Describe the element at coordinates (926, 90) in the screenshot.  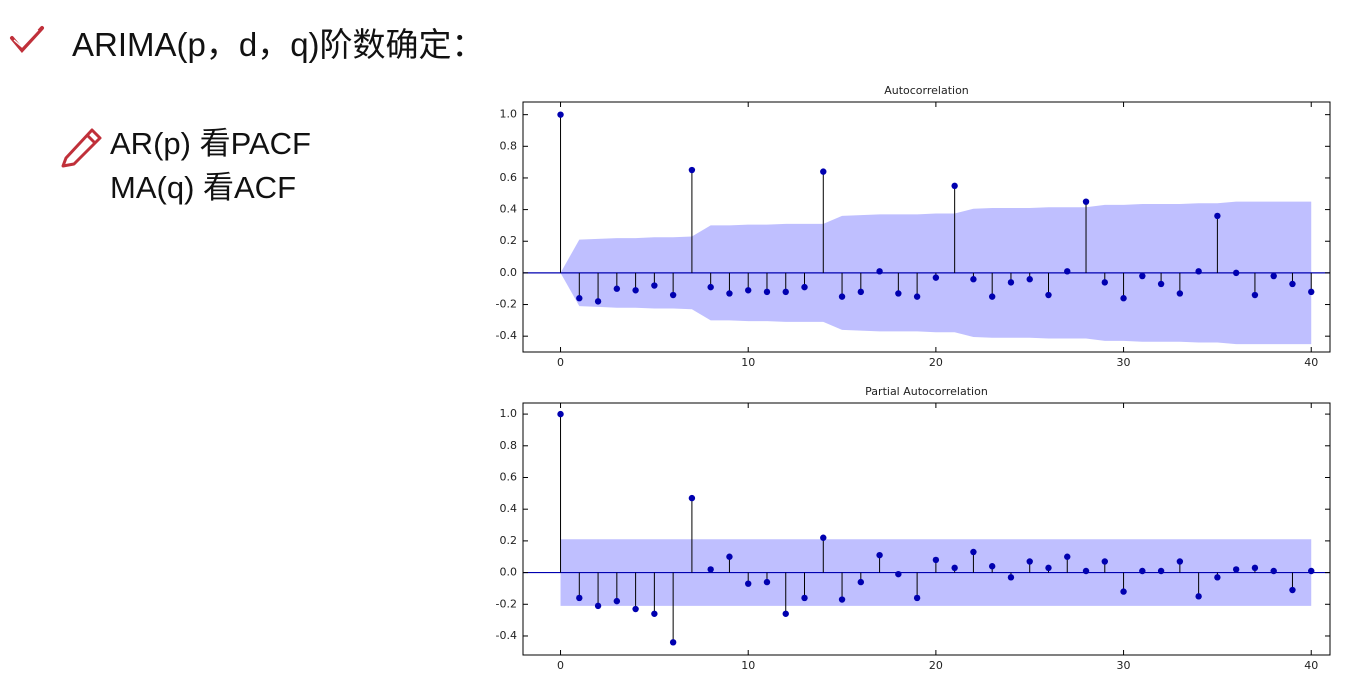
I see `chart-title: Autocorrelation` at that location.